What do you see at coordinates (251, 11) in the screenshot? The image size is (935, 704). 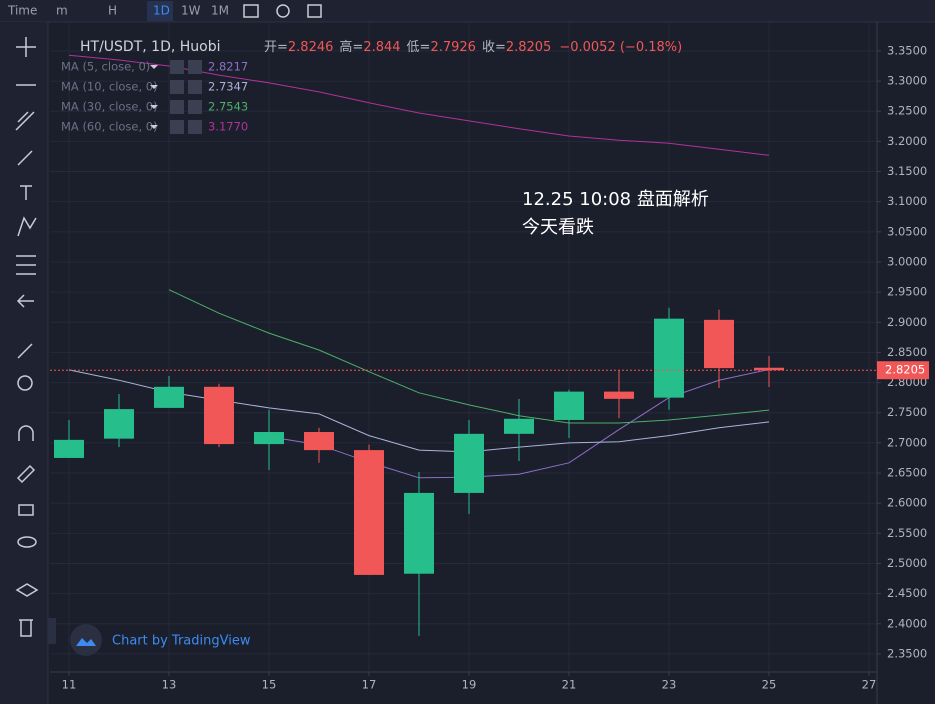 I see `chart-type-icon` at bounding box center [251, 11].